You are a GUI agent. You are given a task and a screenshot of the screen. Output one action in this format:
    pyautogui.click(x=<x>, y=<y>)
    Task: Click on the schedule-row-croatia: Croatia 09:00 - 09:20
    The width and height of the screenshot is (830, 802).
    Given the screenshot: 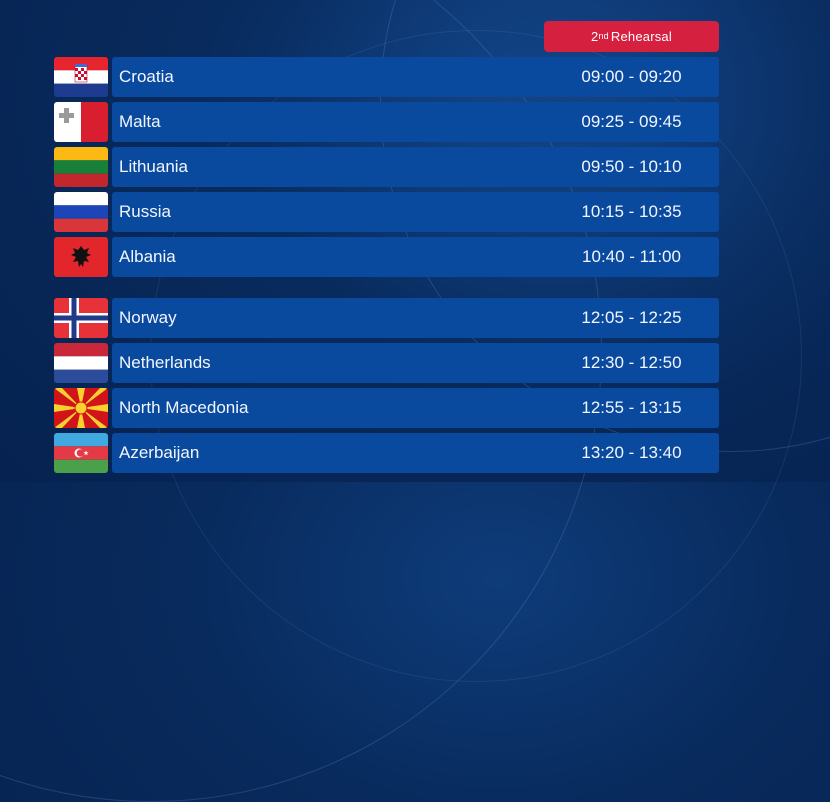 What is the action you would take?
    pyautogui.click(x=386, y=77)
    